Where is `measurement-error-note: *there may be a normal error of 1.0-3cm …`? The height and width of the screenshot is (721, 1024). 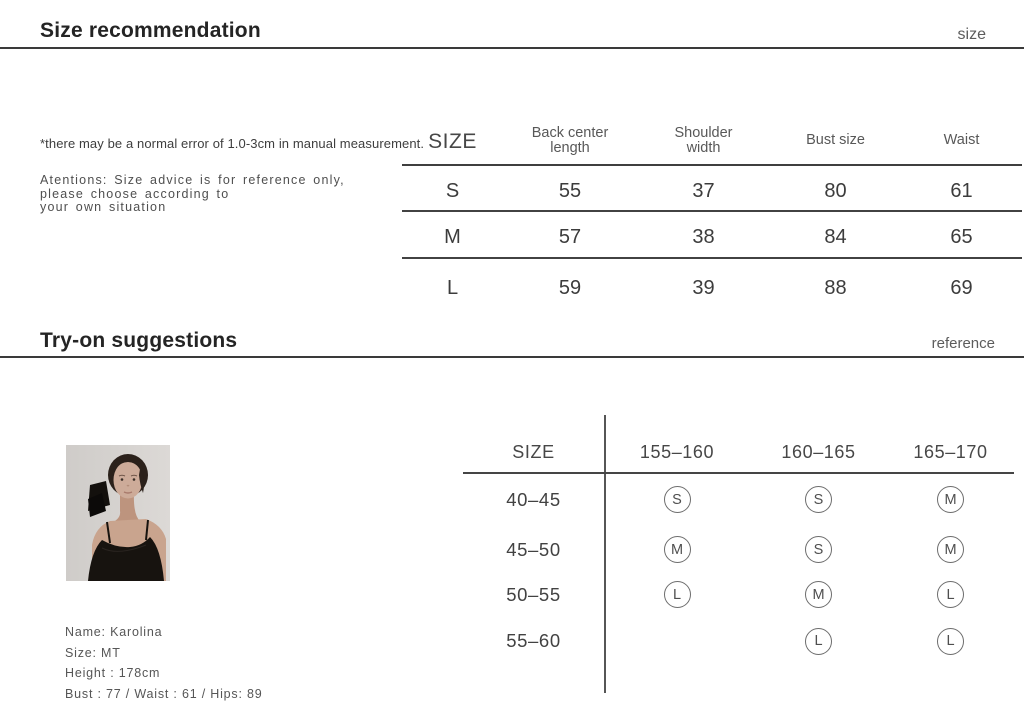
measurement-error-note: *there may be a normal error of 1.0-3cm … is located at coordinates (232, 143).